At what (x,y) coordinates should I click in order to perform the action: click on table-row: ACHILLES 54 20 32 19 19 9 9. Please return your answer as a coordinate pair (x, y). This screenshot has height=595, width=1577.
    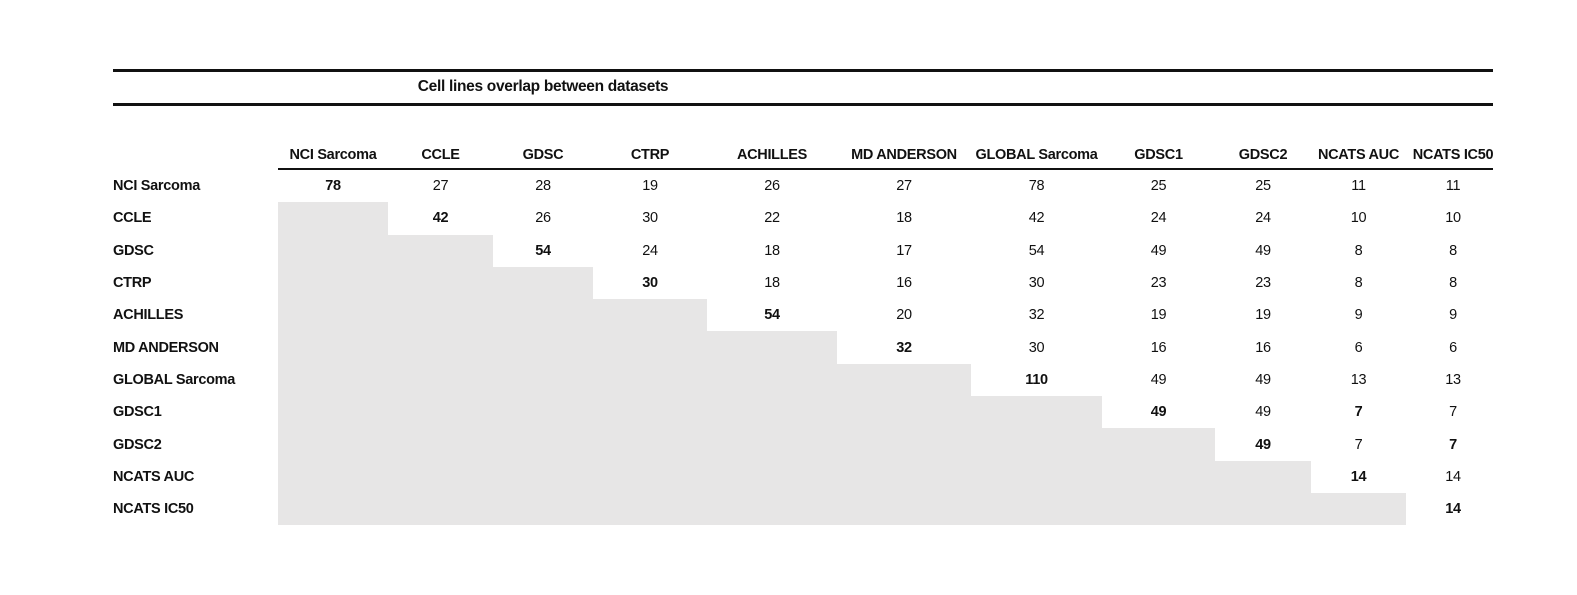
    Looking at the image, I should click on (805, 315).